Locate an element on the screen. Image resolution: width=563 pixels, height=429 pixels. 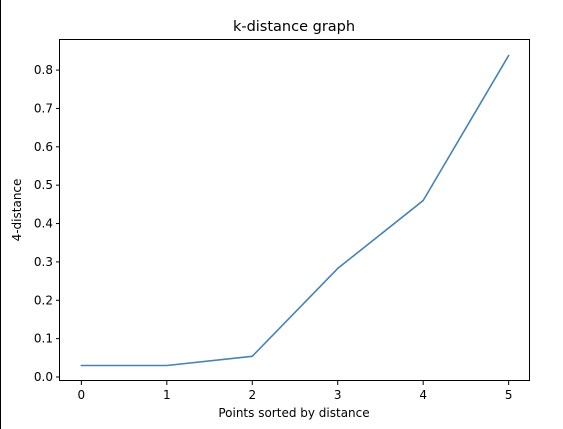
x-axis-ticks: 0 1 2 3 4 5 is located at coordinates (295, 391).